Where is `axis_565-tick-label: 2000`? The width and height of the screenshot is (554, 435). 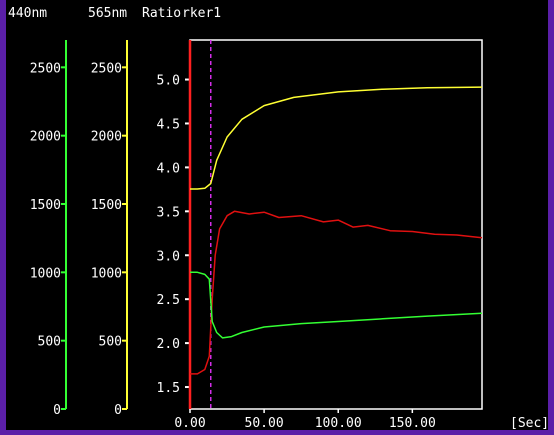 axis_565-tick-label: 2000 is located at coordinates (106, 137).